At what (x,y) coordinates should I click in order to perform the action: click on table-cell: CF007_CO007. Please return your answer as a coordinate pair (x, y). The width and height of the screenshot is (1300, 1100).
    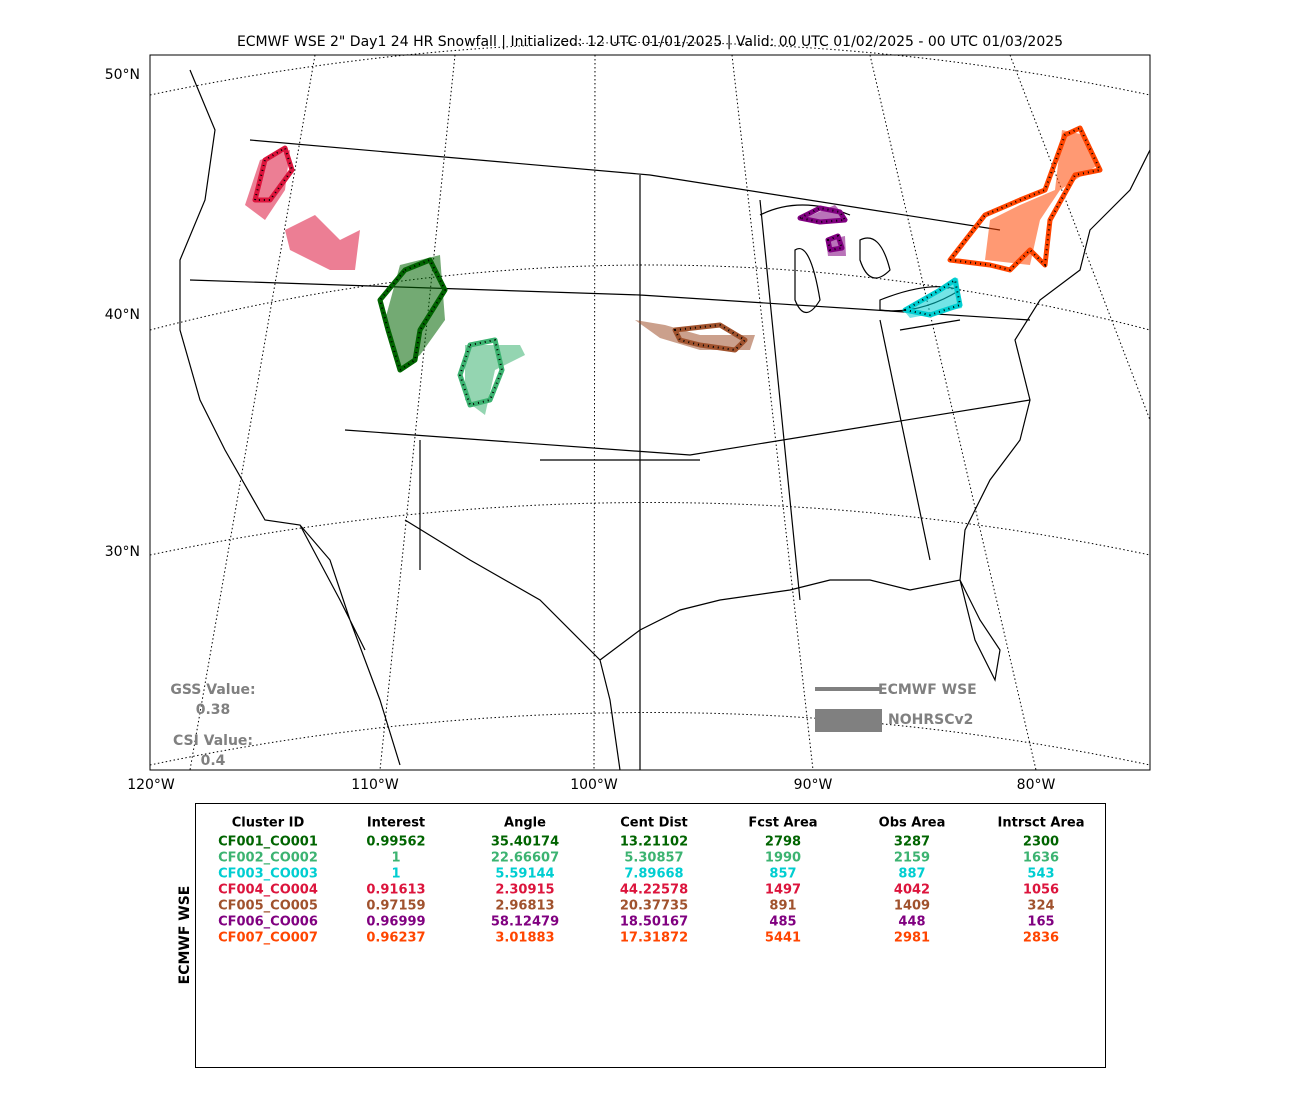
    Looking at the image, I should click on (268, 938).